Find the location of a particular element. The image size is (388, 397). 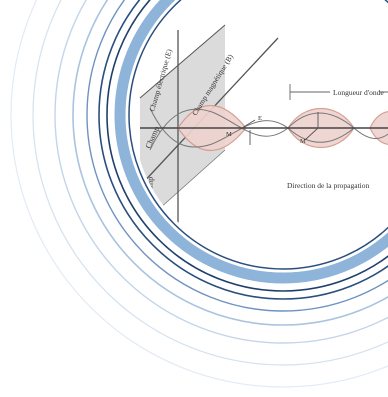

wavelength-bracket is located at coordinates (338, 92).